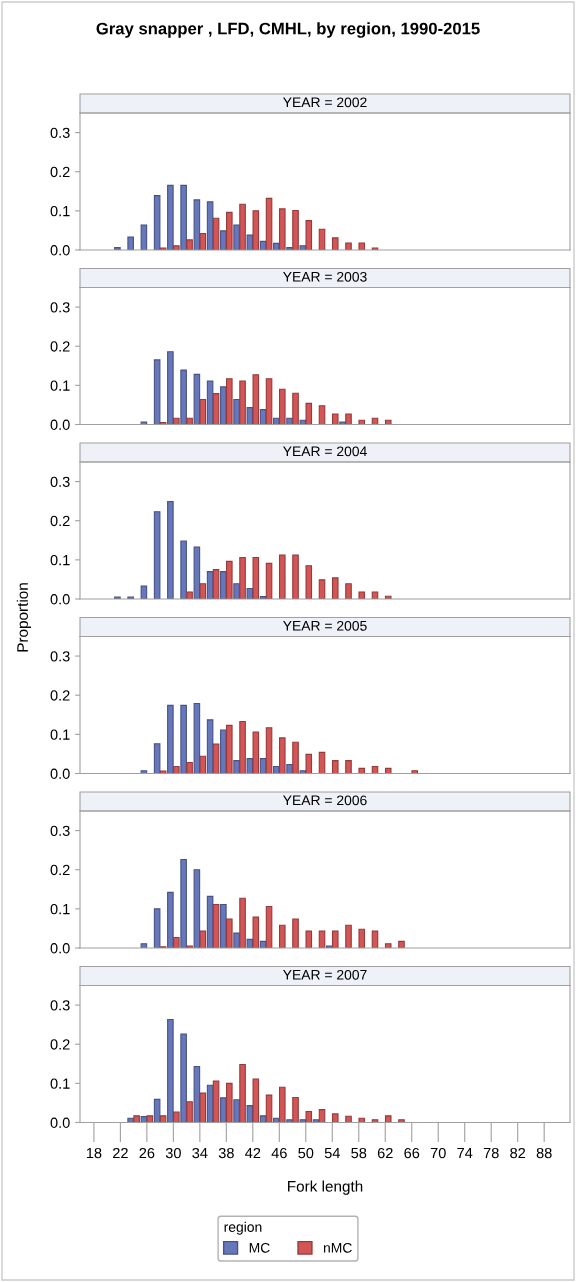 The image size is (576, 1282). What do you see at coordinates (253, 1153) in the screenshot?
I see `x-tick-label: 42` at bounding box center [253, 1153].